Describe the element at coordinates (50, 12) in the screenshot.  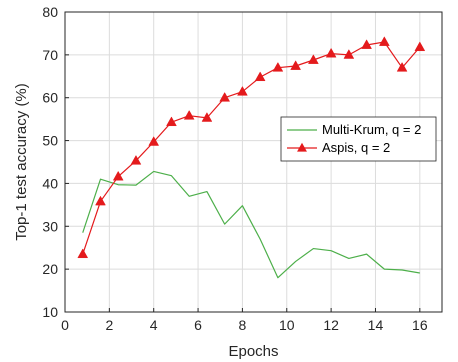
I see `y-tick-label: 80` at that location.